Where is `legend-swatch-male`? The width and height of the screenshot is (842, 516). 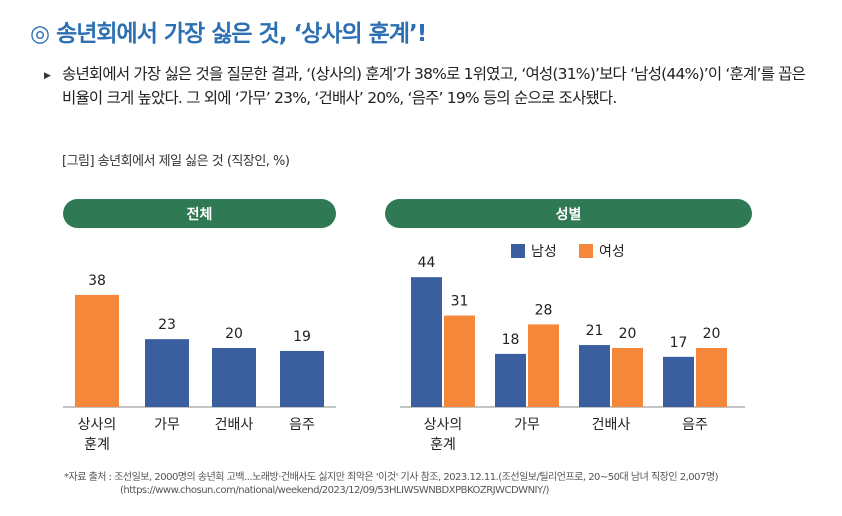
legend-swatch-male is located at coordinates (518, 251).